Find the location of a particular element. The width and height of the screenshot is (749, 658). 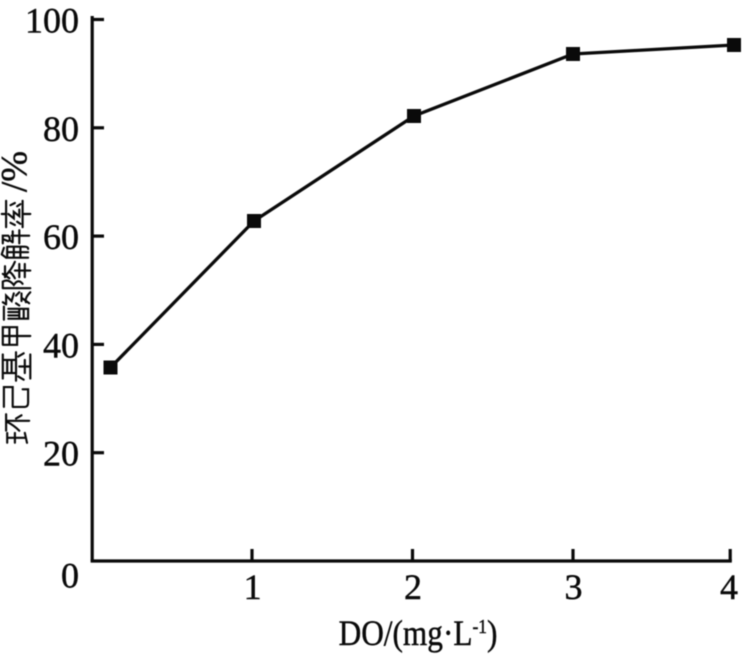

svg-text: 80 is located at coordinates (61, 129).